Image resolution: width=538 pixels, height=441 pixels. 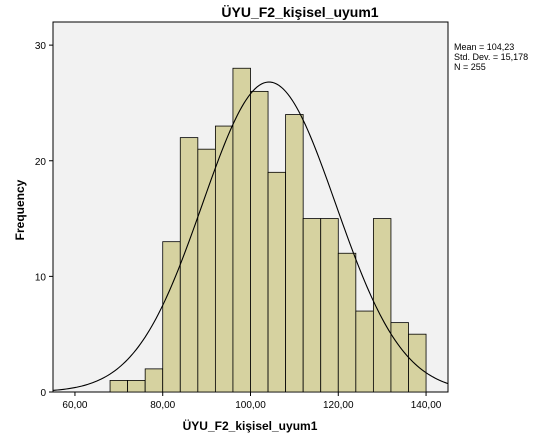 I want to click on y-tick-label: 30, so click(x=41, y=46).